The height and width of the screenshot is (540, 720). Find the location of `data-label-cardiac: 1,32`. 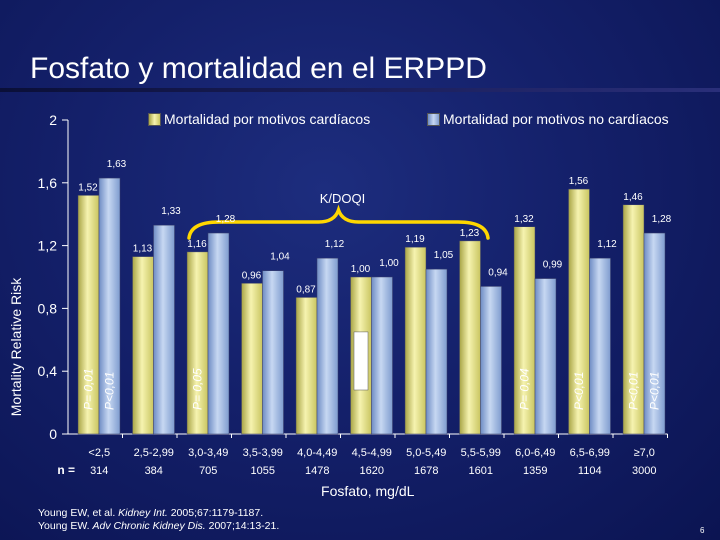

data-label-cardiac: 1,32 is located at coordinates (524, 219).